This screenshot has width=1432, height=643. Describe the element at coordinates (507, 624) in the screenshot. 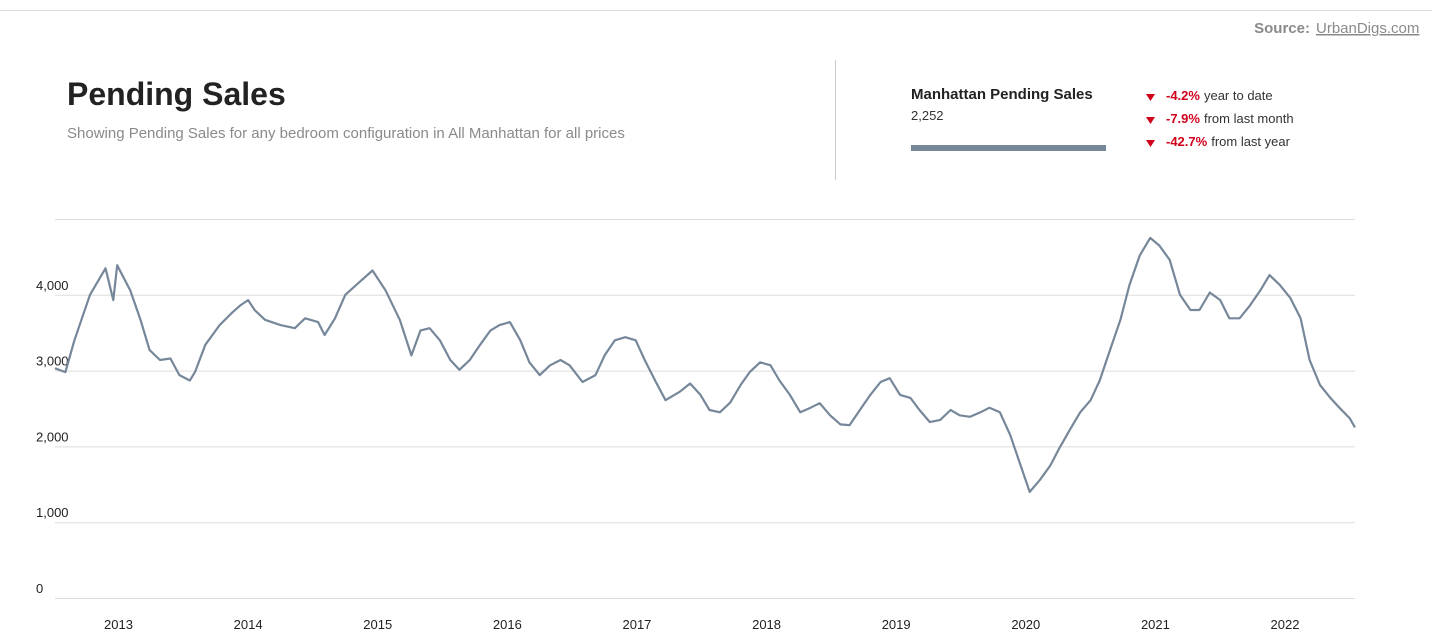

I see `x-tick-label: 2016` at that location.